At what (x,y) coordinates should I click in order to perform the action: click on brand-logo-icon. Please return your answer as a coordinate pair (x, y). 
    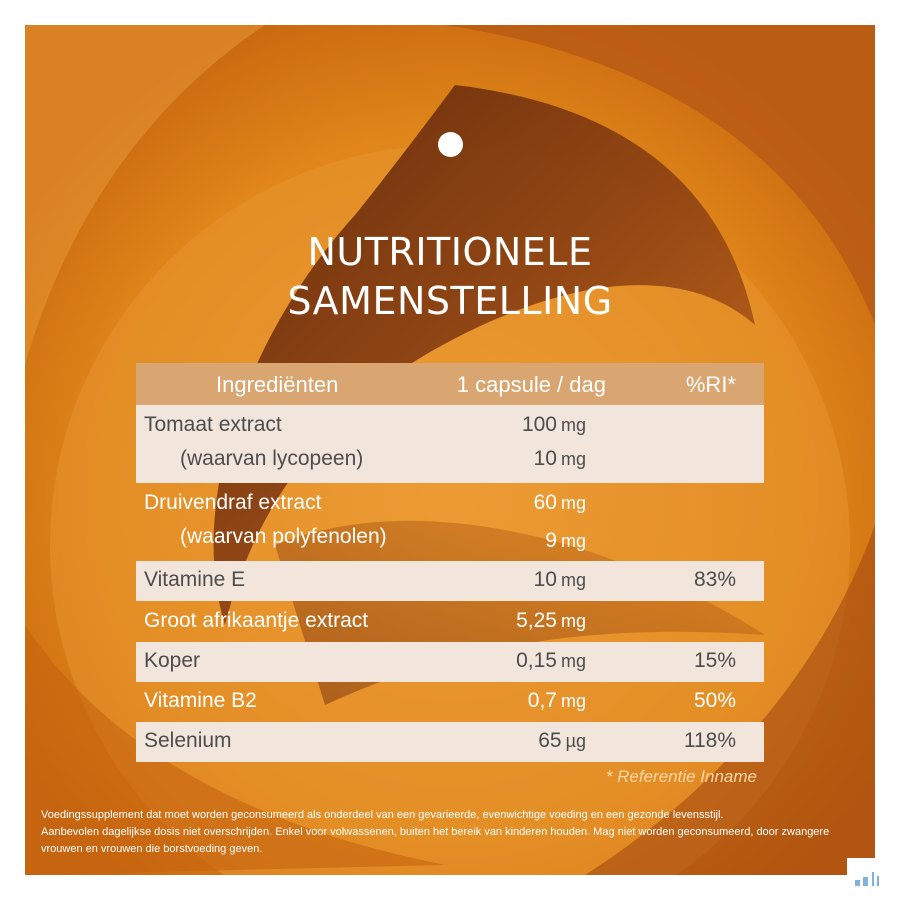
    Looking at the image, I should click on (867, 875).